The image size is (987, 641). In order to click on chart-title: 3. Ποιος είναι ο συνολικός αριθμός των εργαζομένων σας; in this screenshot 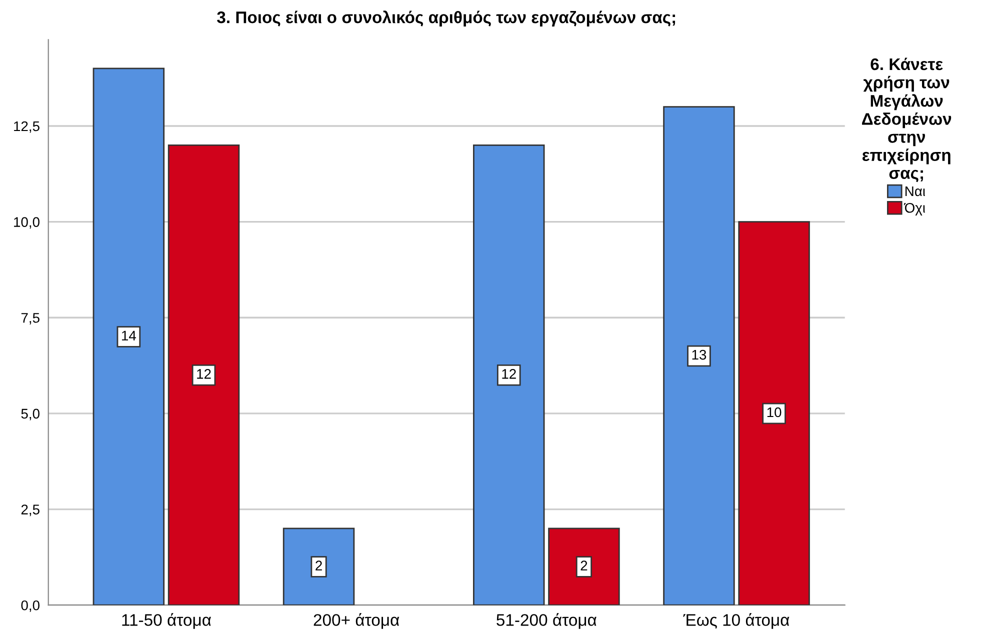, I will do `click(446, 18)`.